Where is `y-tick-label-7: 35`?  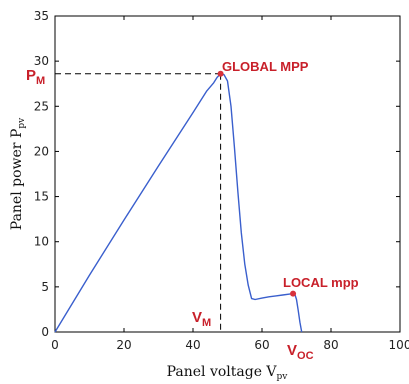 y-tick-label-7: 35 is located at coordinates (41, 16).